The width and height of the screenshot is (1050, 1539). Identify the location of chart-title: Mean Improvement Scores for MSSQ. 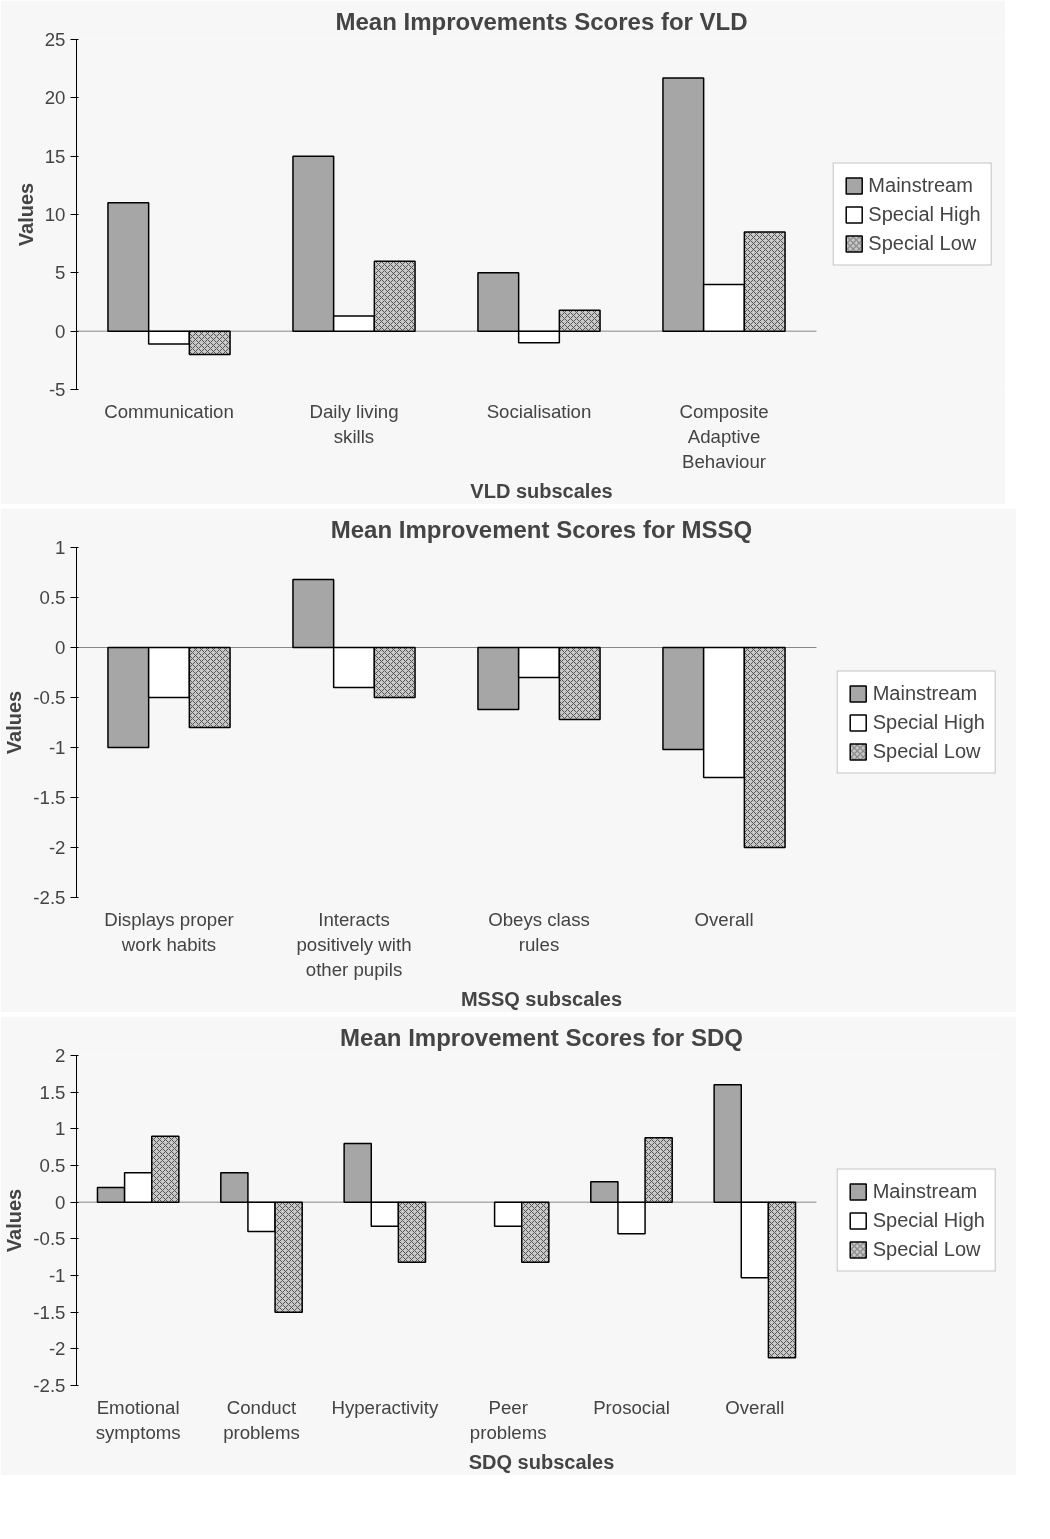
(541, 529).